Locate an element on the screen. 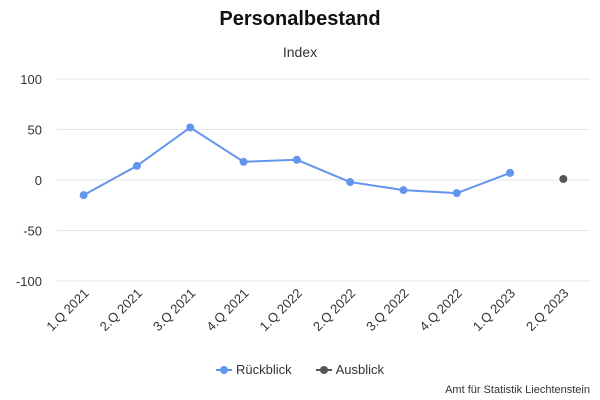 This screenshot has width=600, height=400. x-tick-label: 2.Q 2023 is located at coordinates (547, 310).